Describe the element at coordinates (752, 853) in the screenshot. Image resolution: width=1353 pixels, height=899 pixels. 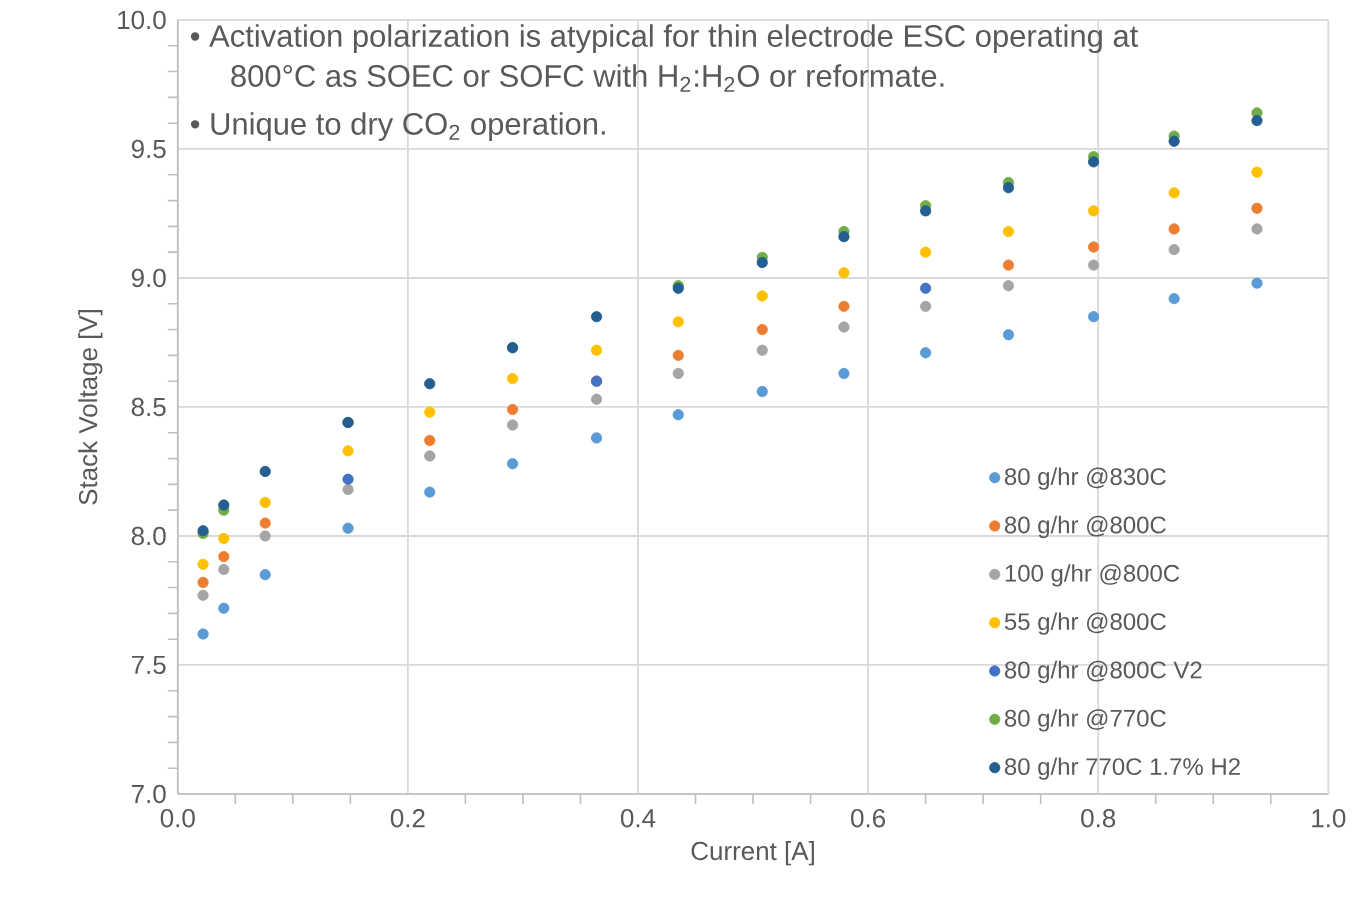
I see `x-axis-title: Current [A]` at that location.